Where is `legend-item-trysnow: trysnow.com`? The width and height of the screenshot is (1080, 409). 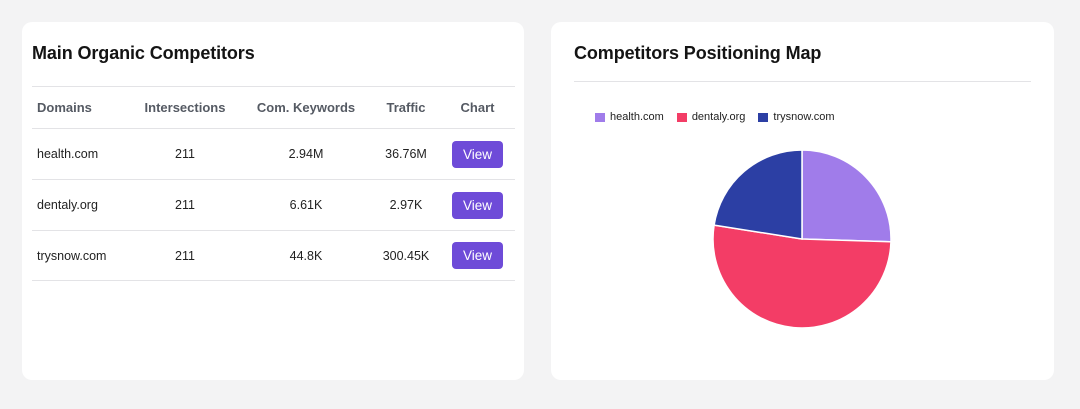
legend-item-trysnow: trysnow.com is located at coordinates (796, 117).